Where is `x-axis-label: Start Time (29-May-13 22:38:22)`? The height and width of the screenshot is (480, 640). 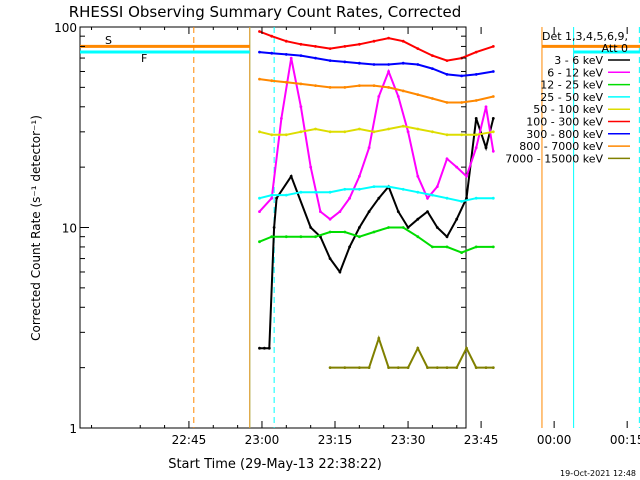
x-axis-label: Start Time (29-May-13 22:38:22) is located at coordinates (275, 464).